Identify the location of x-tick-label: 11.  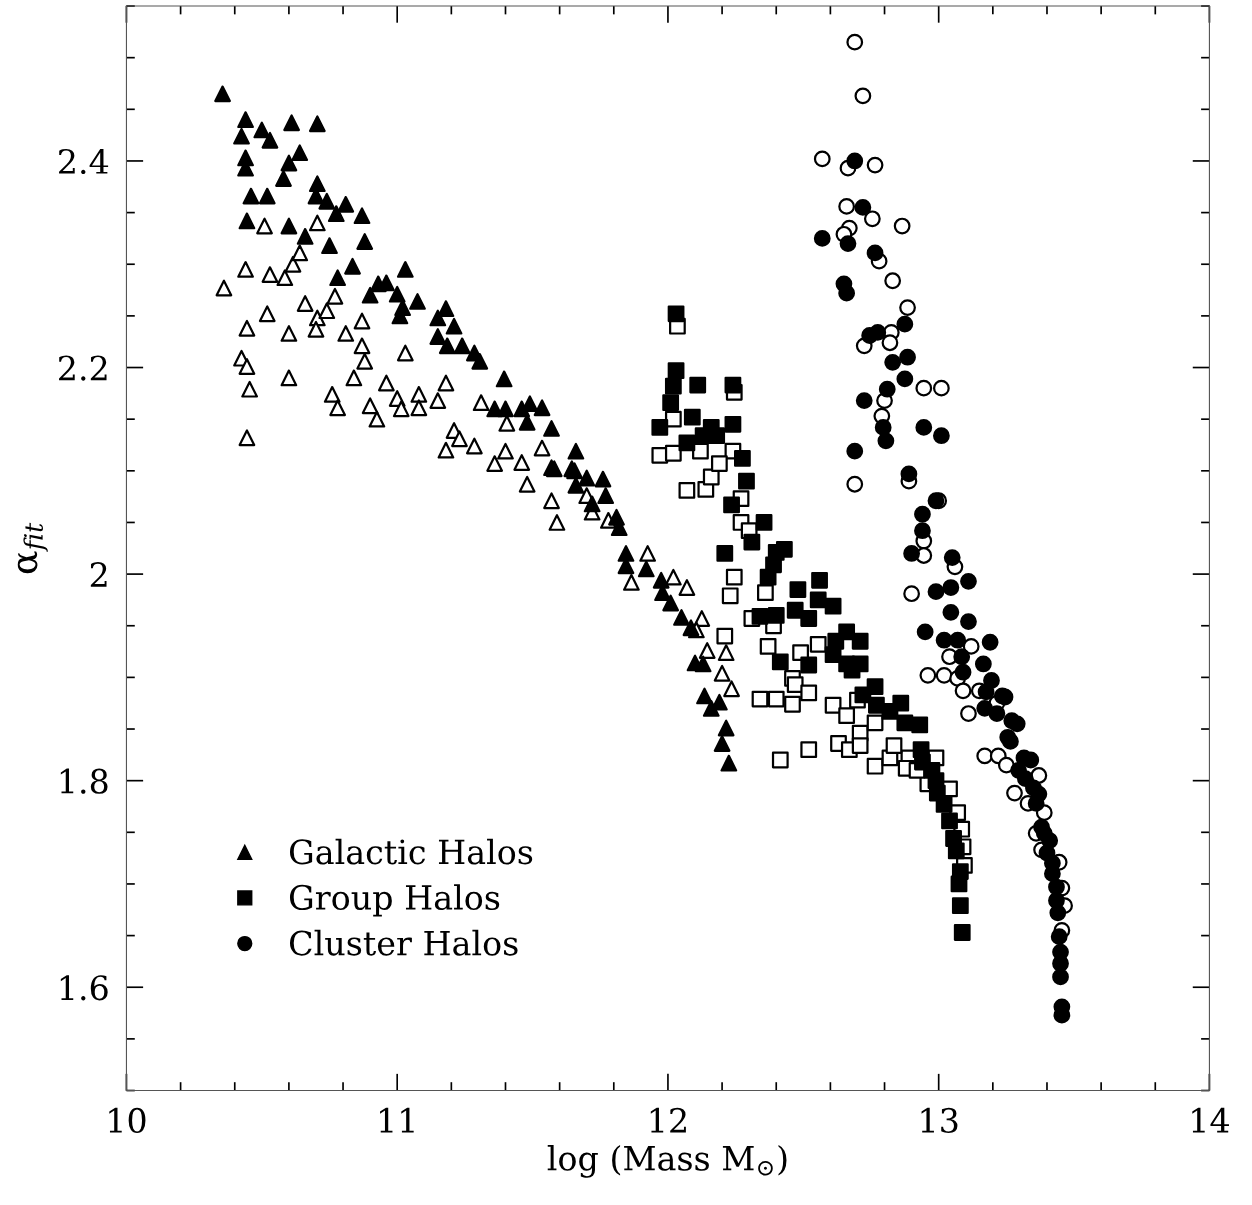
(397, 1120).